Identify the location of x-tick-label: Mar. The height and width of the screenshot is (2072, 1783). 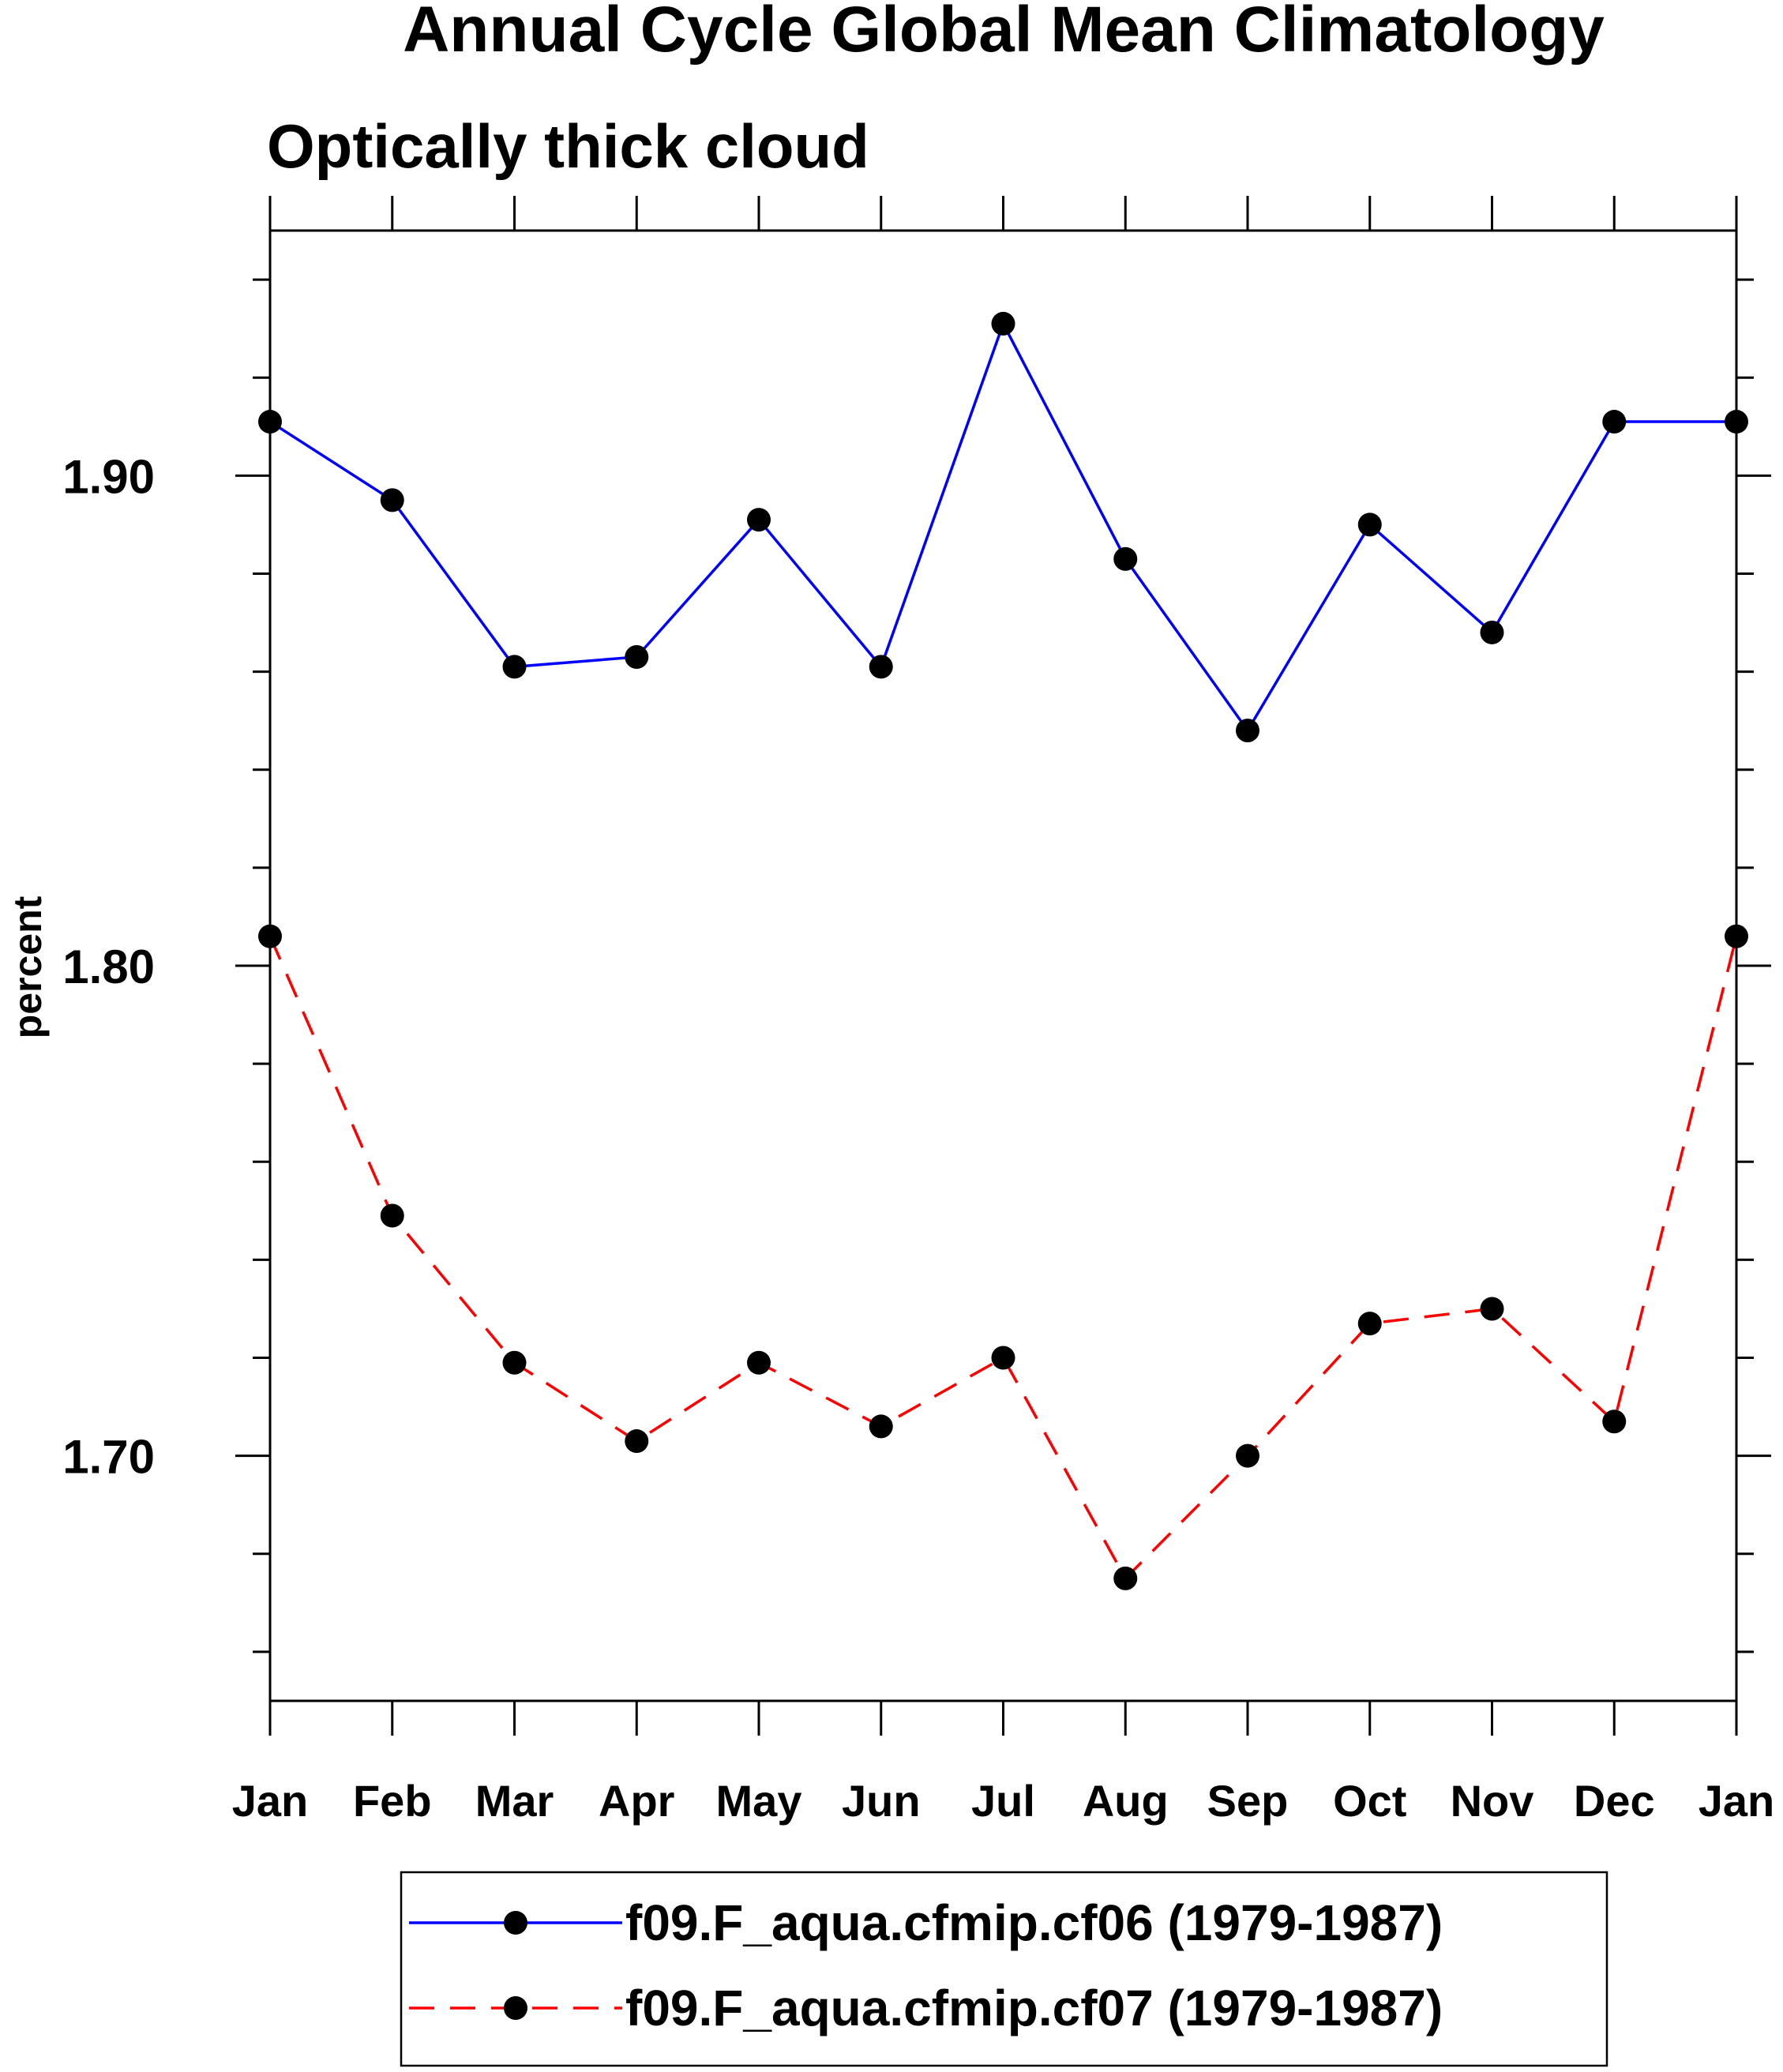
(514, 1801).